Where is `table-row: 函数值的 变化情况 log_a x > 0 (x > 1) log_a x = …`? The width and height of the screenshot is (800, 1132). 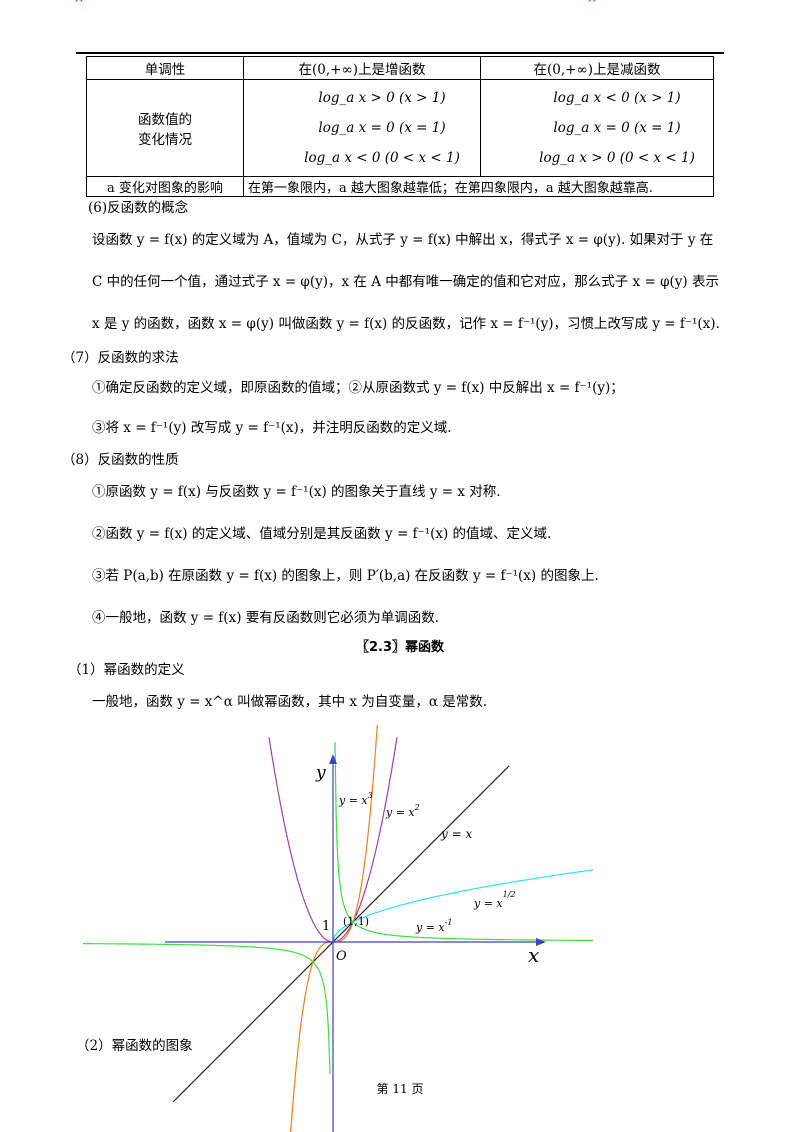 table-row: 函数值的 变化情况 log_a x > 0 (x > 1) log_a x = … is located at coordinates (400, 128).